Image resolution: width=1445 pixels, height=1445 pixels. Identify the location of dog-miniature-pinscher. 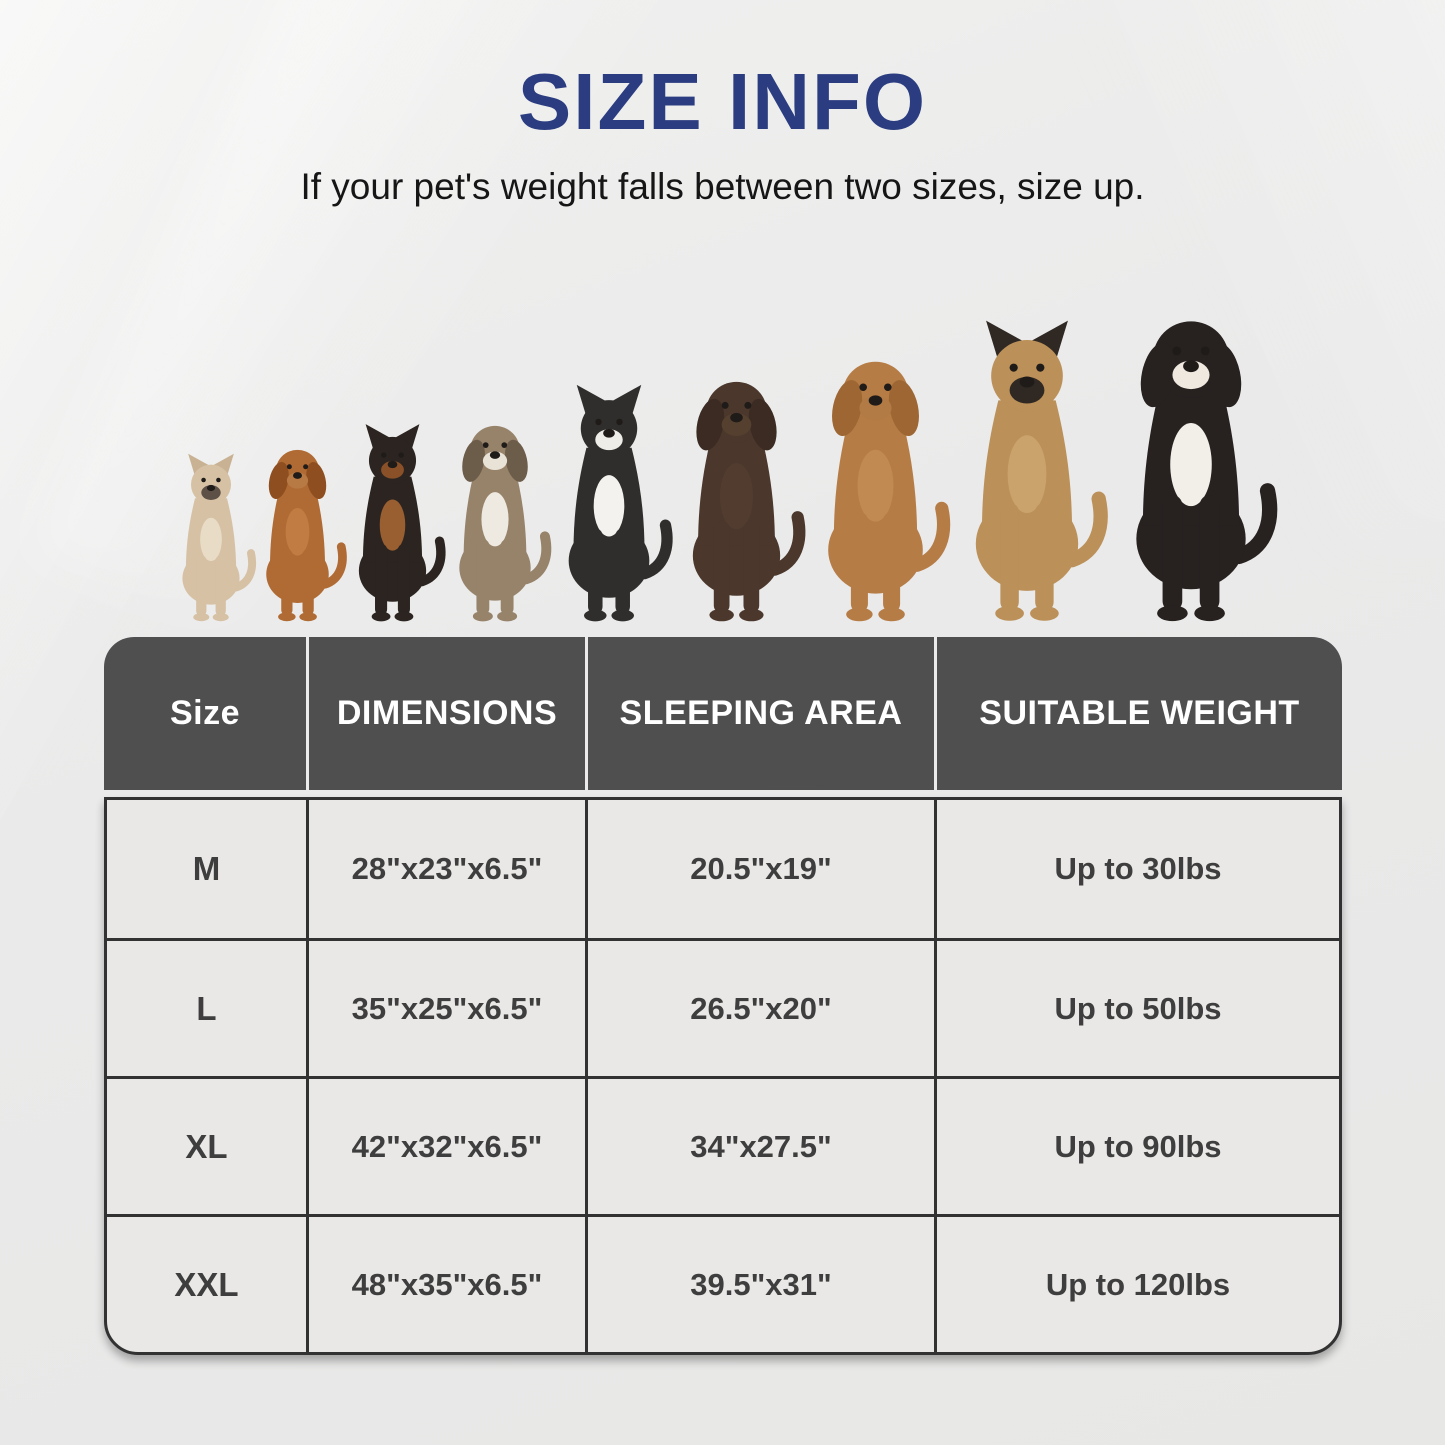
(392, 521).